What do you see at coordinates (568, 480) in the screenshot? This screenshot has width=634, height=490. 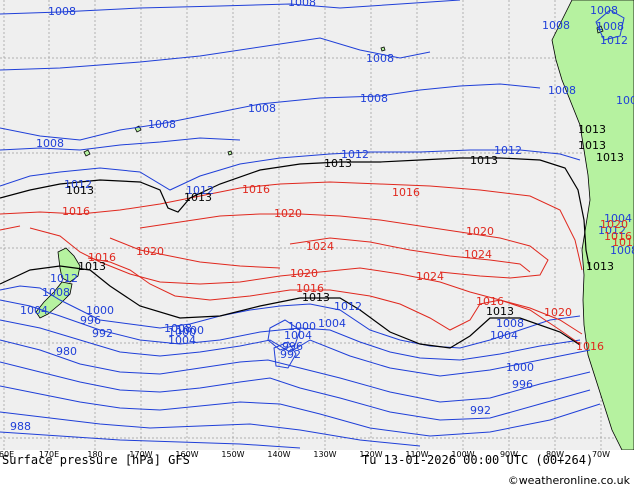 I see `credit-link: ©weatheronline.co.uk` at bounding box center [568, 480].